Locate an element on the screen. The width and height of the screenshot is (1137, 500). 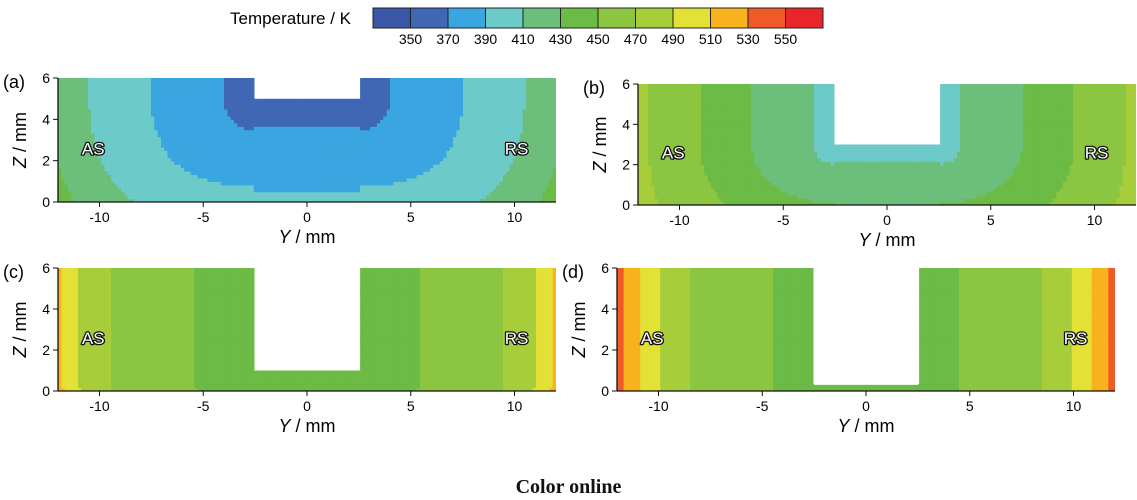
colorbar-tick-label: 550 is located at coordinates (786, 39).